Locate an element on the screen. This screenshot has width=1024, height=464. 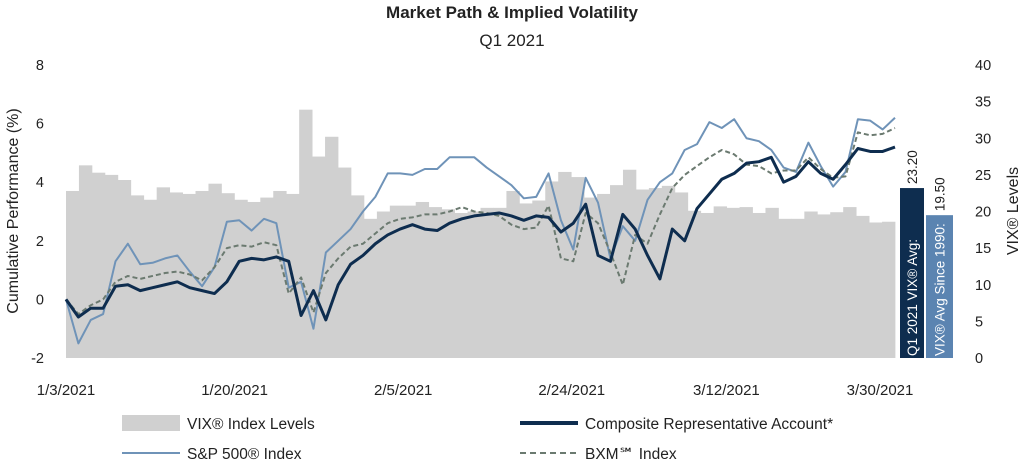
y-right-tick-label: 40 is located at coordinates (983, 66).